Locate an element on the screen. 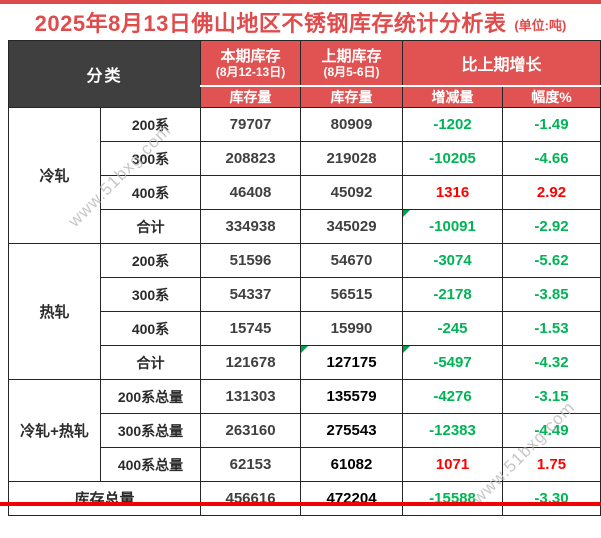 The image size is (601, 538). pct-cell: -3.15 is located at coordinates (551, 396).